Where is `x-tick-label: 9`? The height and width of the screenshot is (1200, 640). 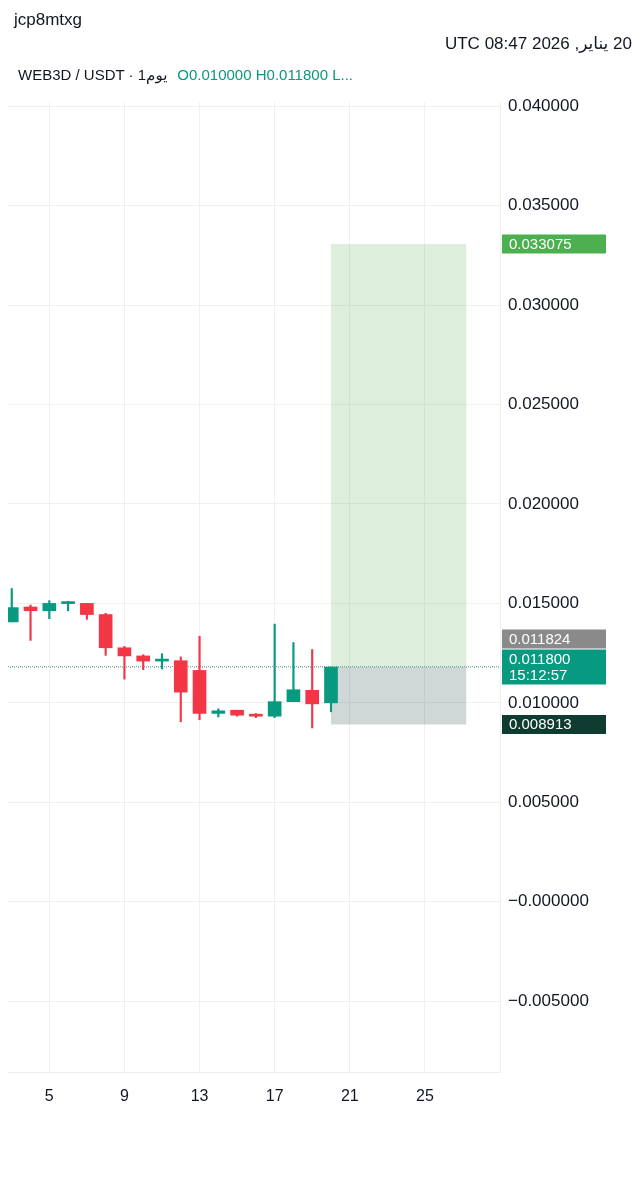 x-tick-label: 9 is located at coordinates (124, 1095).